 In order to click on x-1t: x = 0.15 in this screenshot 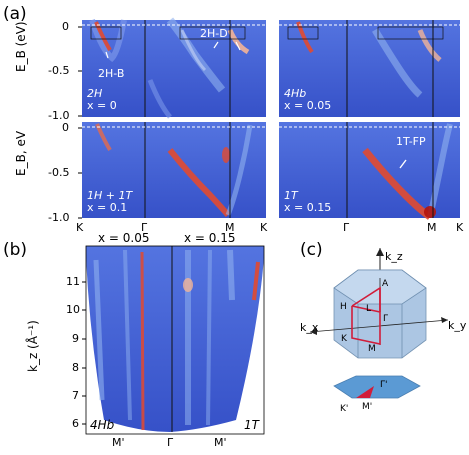, I will do `click(308, 207)`.